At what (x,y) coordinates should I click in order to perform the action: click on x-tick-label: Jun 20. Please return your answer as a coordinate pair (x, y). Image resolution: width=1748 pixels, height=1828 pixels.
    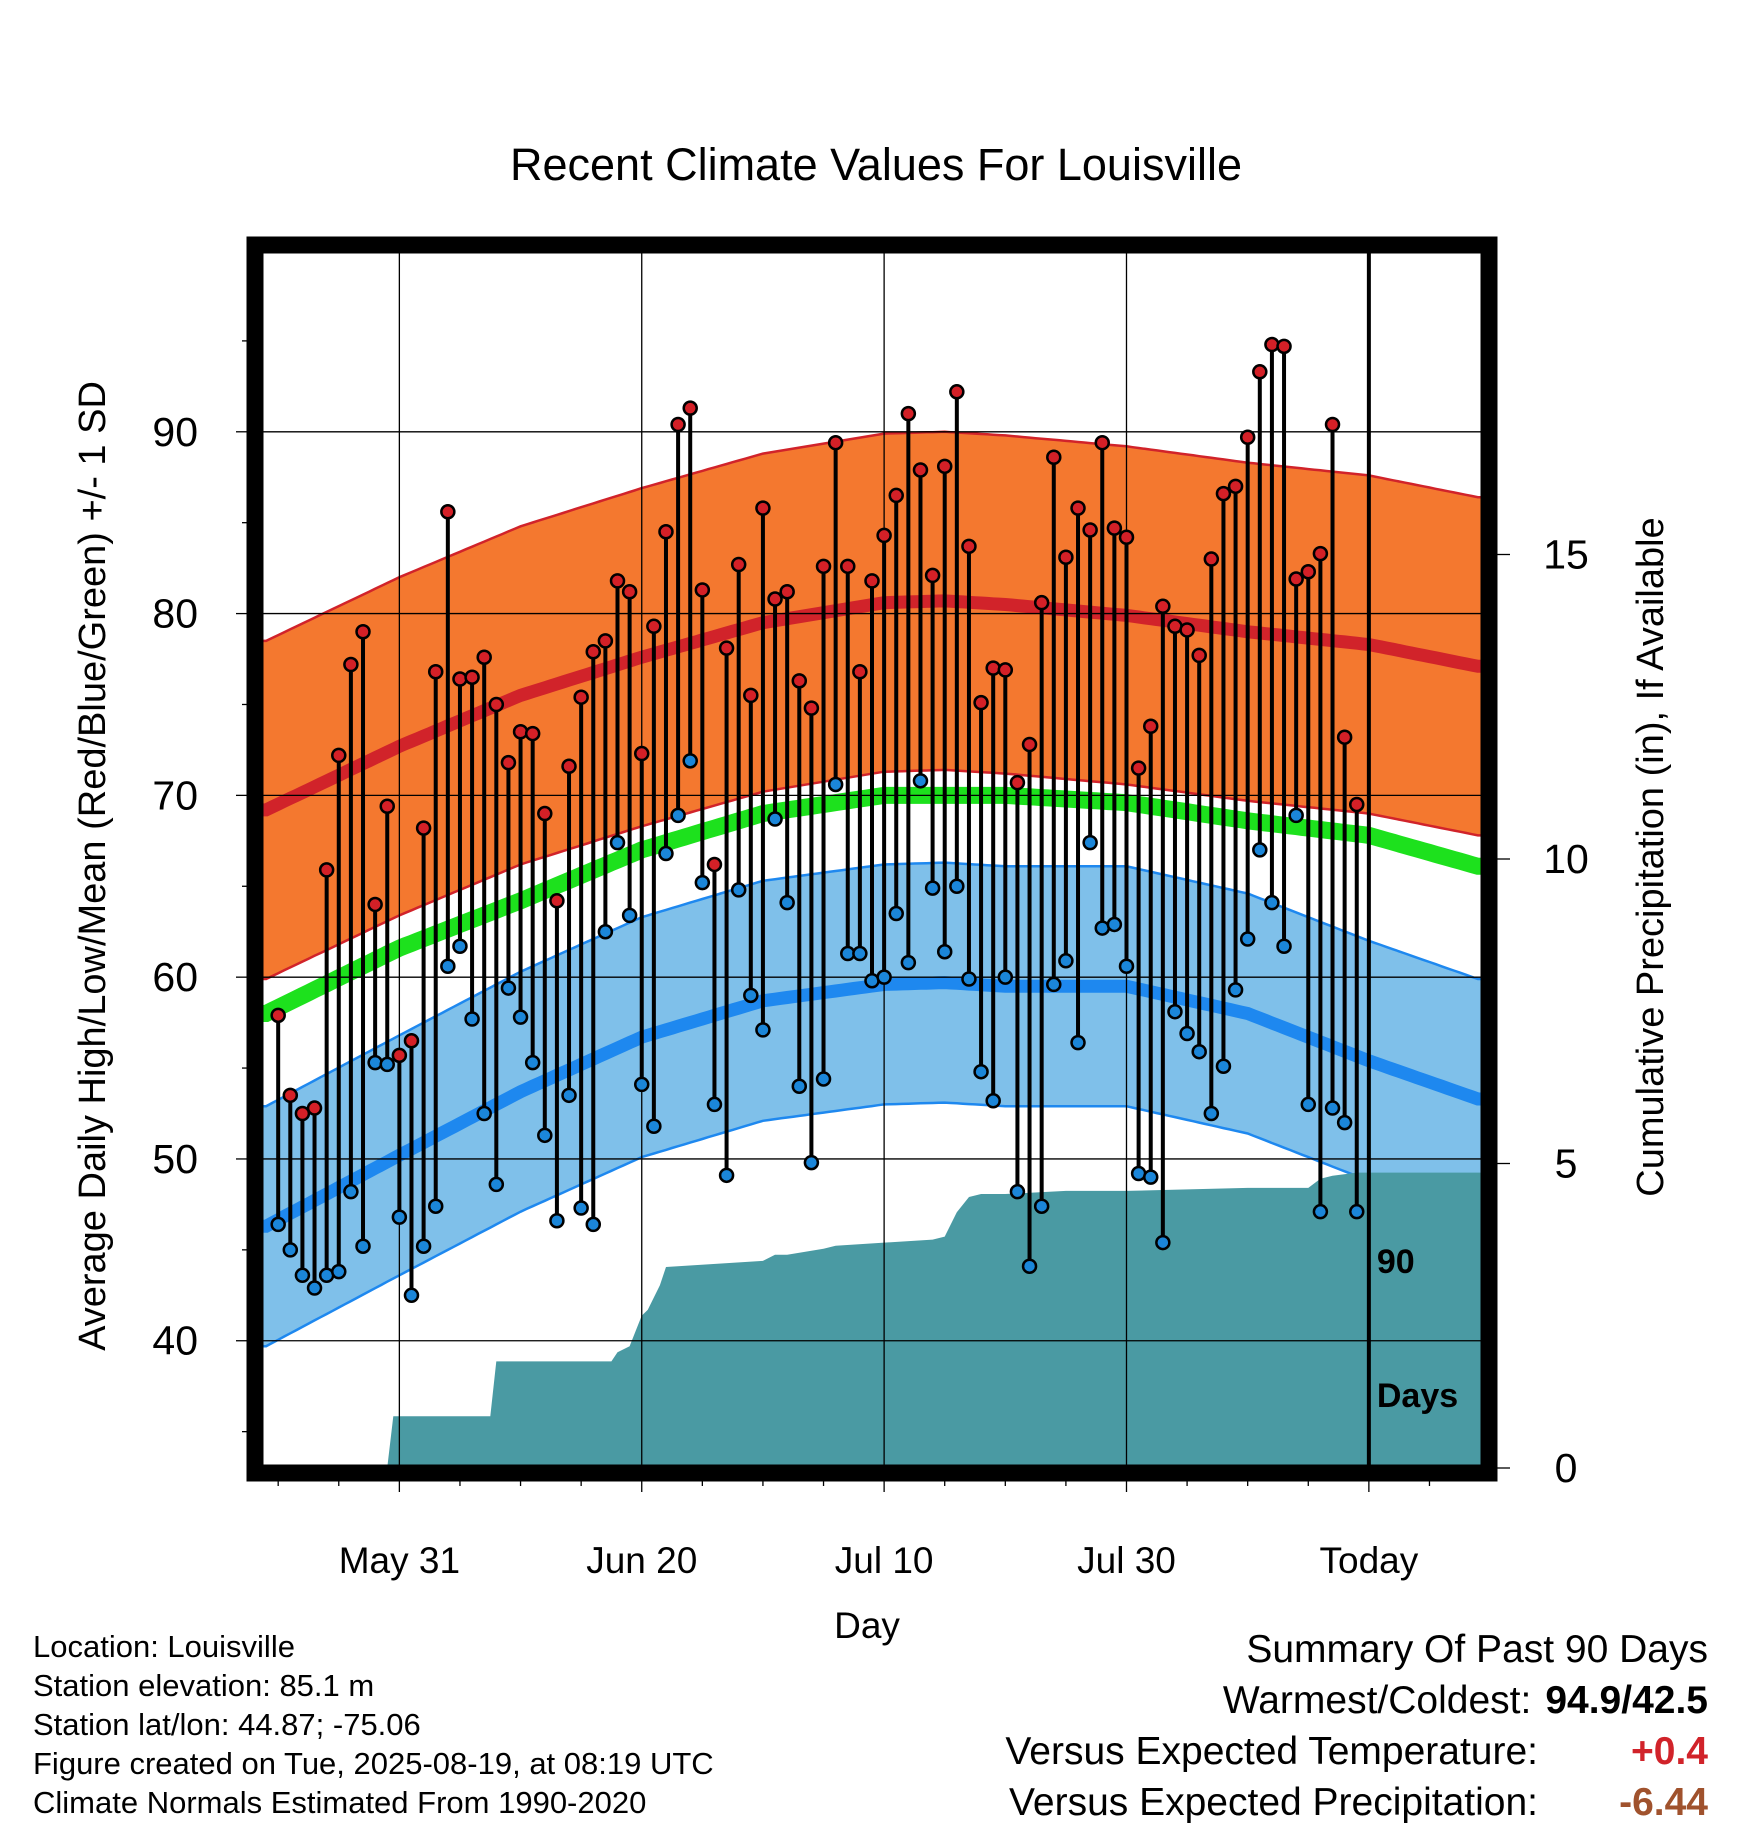
    Looking at the image, I should click on (641, 1560).